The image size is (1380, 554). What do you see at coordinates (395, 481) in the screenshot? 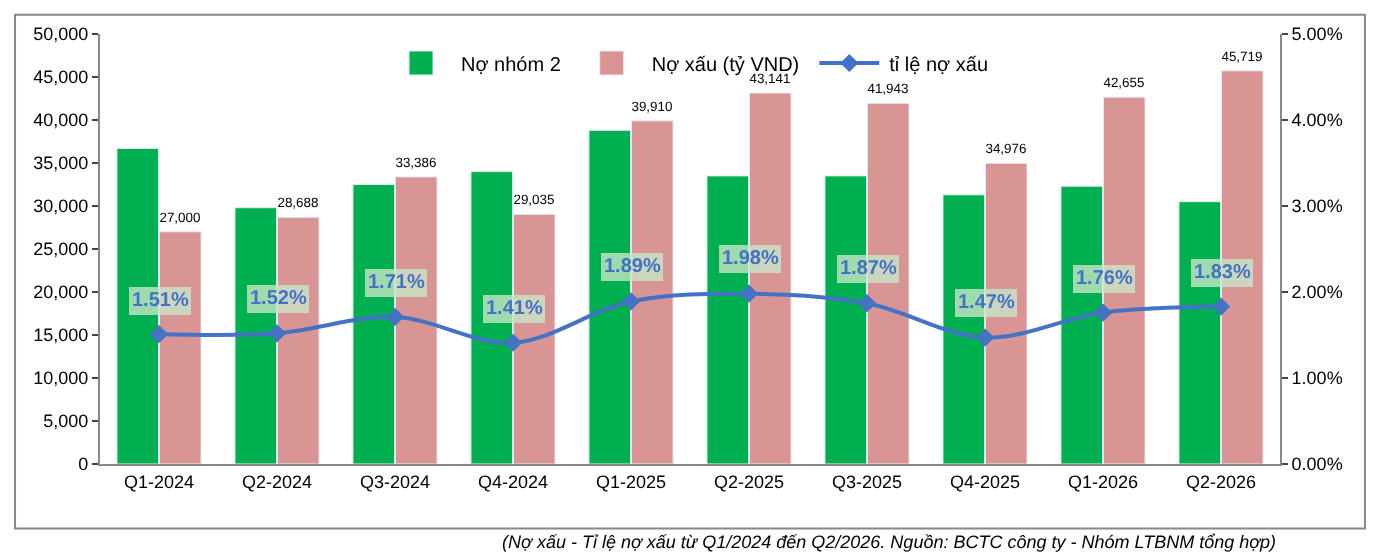
I see `x-tick-label: Q3-2024` at bounding box center [395, 481].